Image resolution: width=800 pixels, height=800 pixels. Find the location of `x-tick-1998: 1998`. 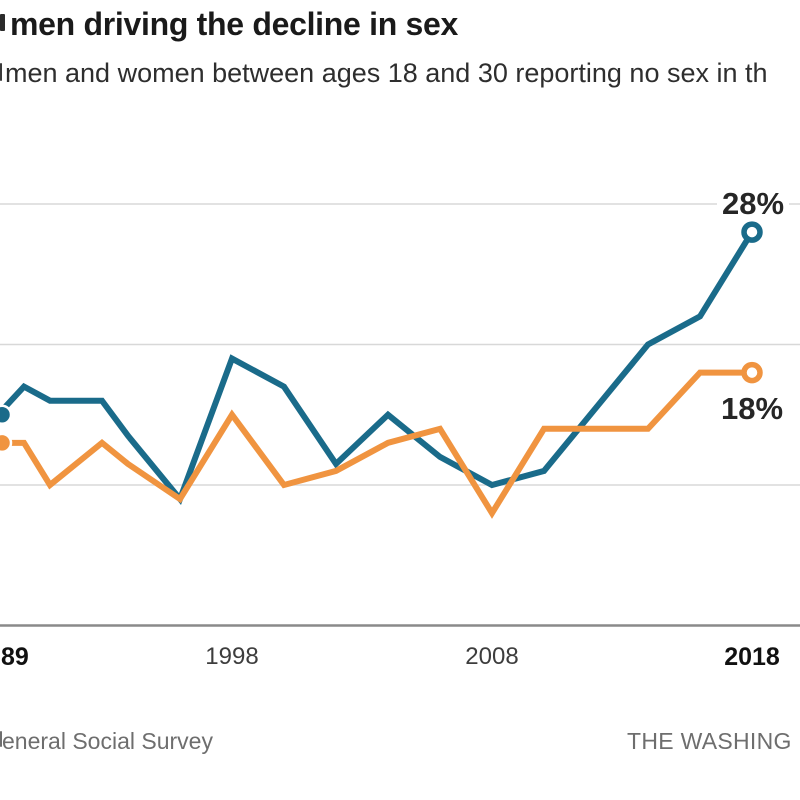

x-tick-1998: 1998 is located at coordinates (232, 656).